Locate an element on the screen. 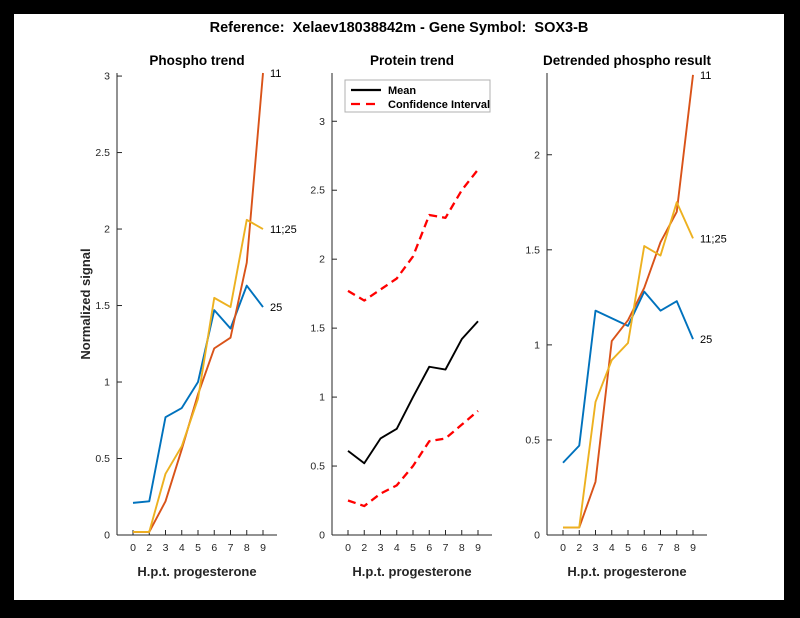 This screenshot has height=618, width=800. y-axis-label: Normalized signal is located at coordinates (85, 303).